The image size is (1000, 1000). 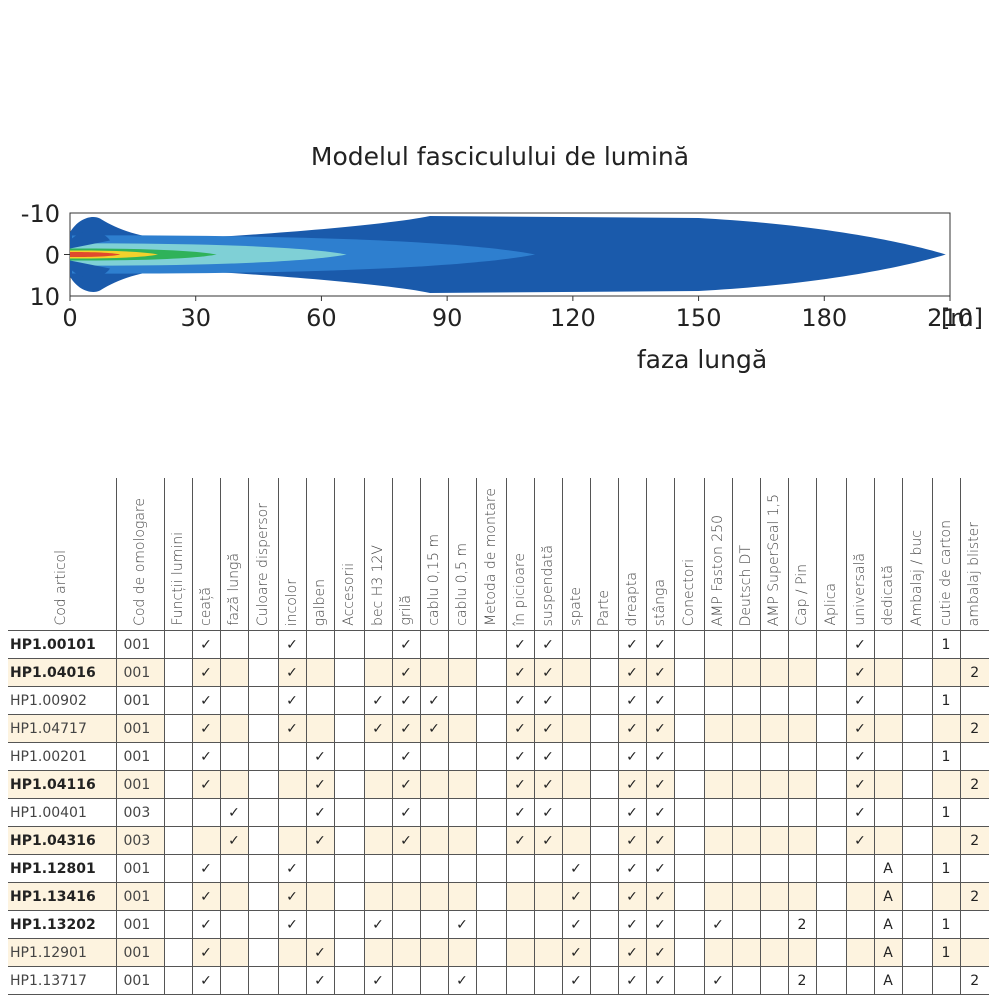 What do you see at coordinates (434, 554) in the screenshot?
I see `column-header: cablu 0,15 m` at bounding box center [434, 554].